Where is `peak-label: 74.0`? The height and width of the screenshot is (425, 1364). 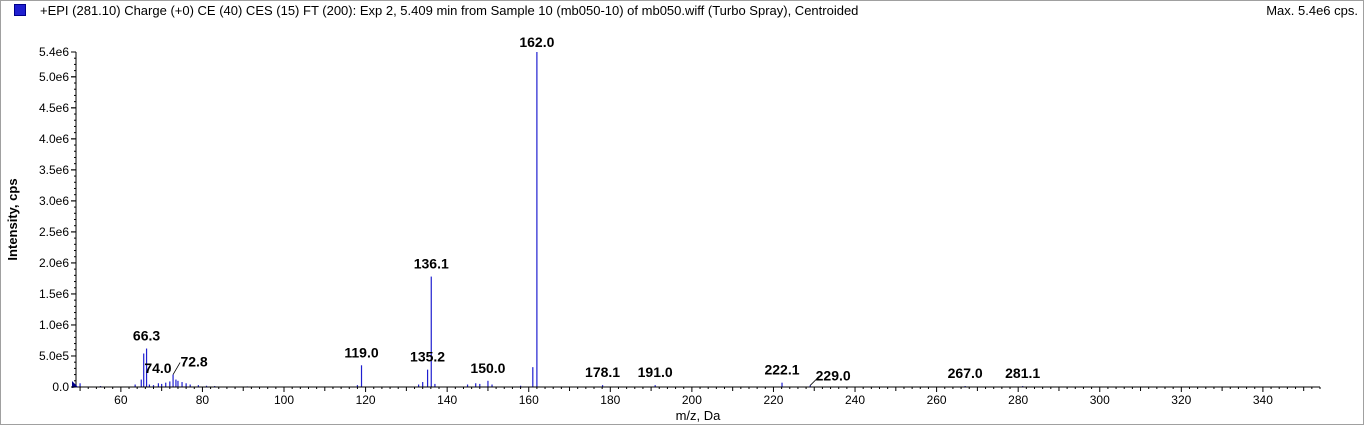 peak-label: 74.0 is located at coordinates (157, 368).